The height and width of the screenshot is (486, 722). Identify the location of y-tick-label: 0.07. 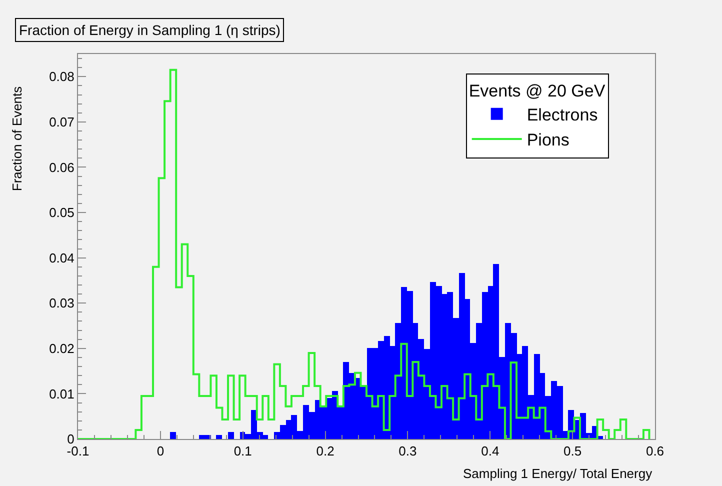
(61, 122).